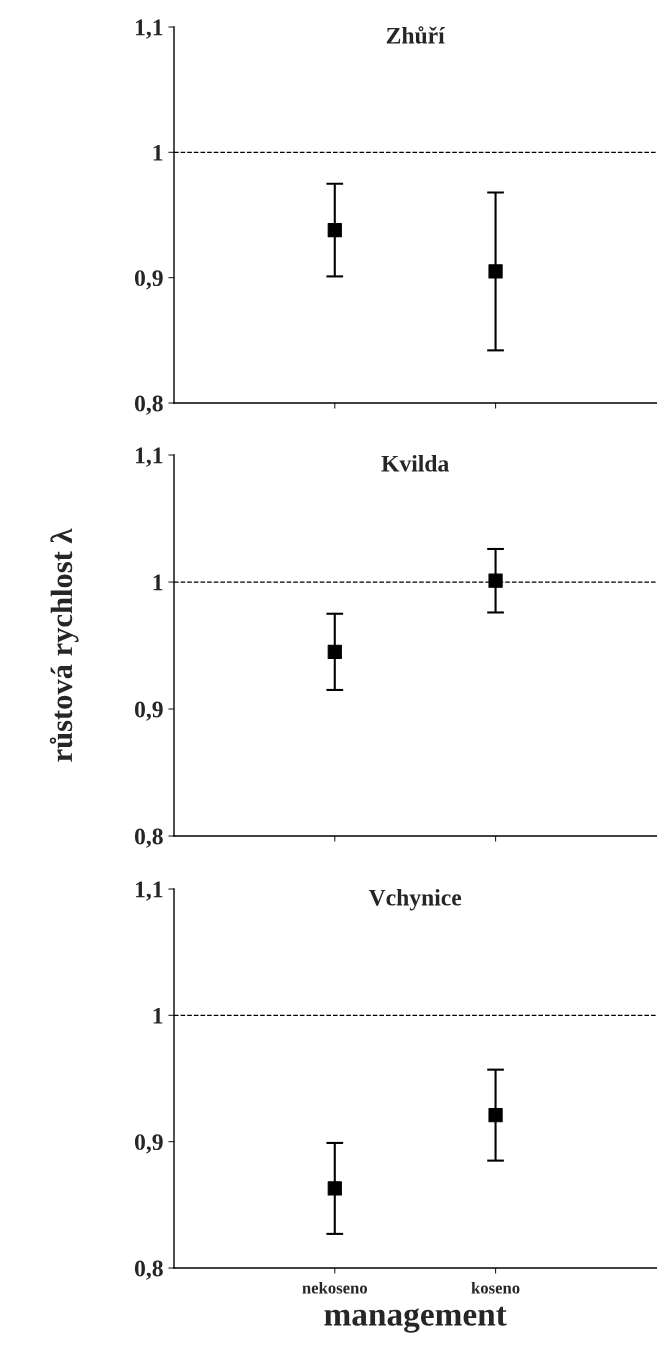  Describe the element at coordinates (415, 463) in the screenshot. I see `chart-title: Kvilda` at that location.